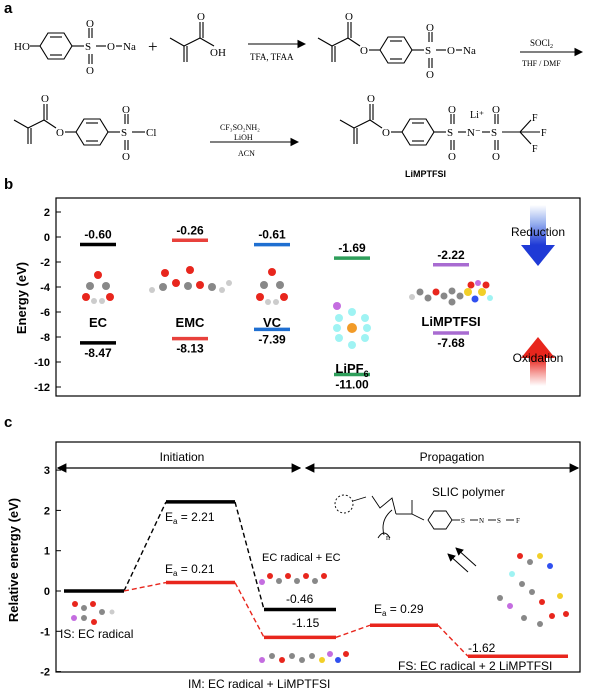  I want to click on intermediate-sulfonyl-chloride: O O S O O Cl, so click(84, 128).